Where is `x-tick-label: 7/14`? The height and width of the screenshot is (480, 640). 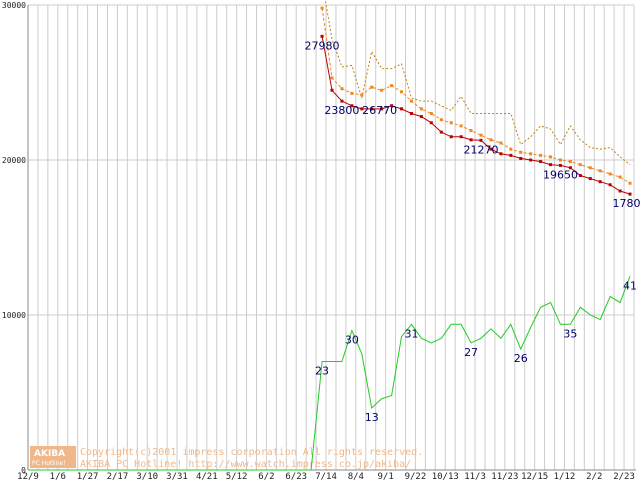 x-tick-label: 7/14 is located at coordinates (326, 476).